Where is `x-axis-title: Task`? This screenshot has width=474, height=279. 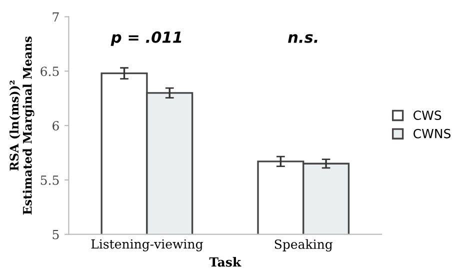 x-axis-title: Task is located at coordinates (225, 262).